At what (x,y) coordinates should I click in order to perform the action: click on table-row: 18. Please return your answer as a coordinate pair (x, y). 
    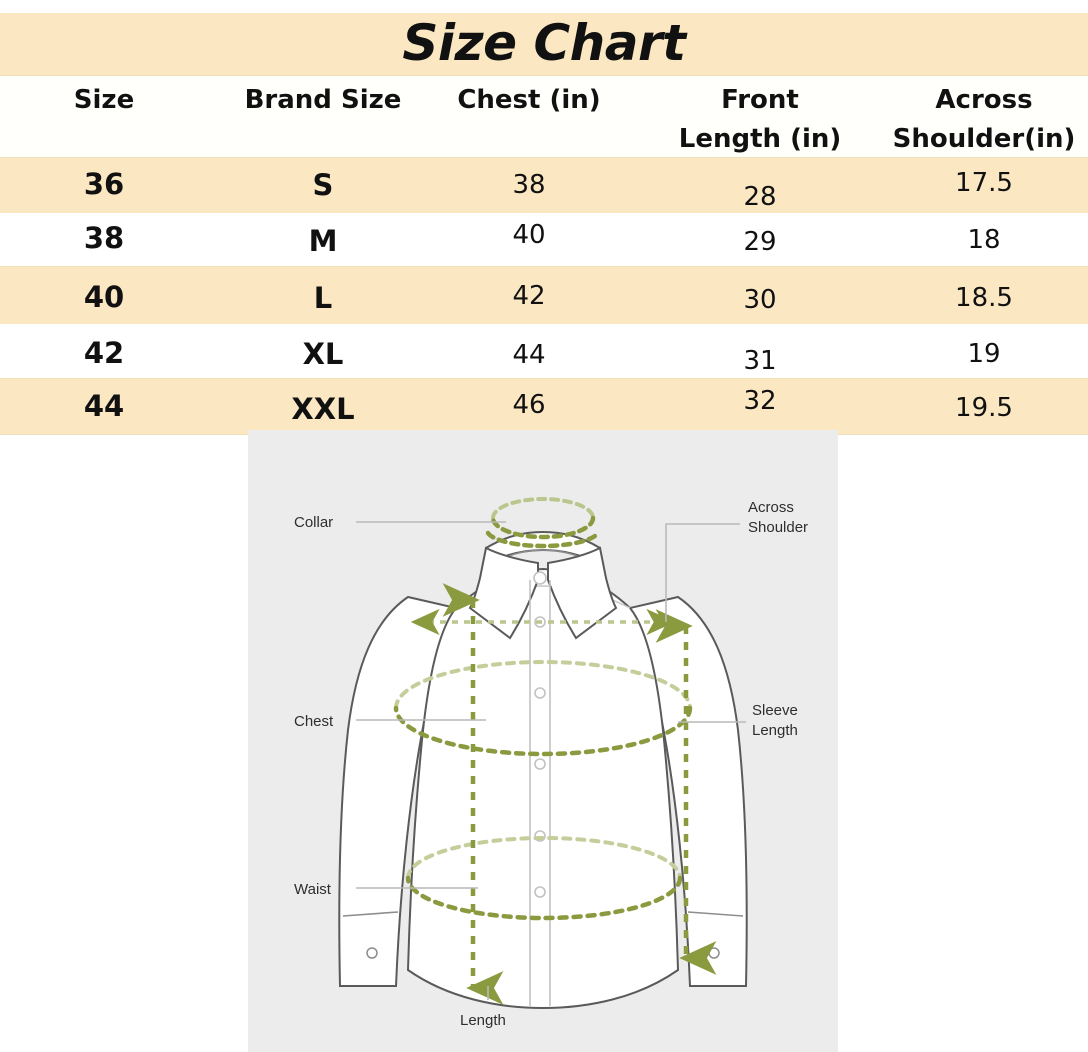
    Looking at the image, I should click on (984, 240).